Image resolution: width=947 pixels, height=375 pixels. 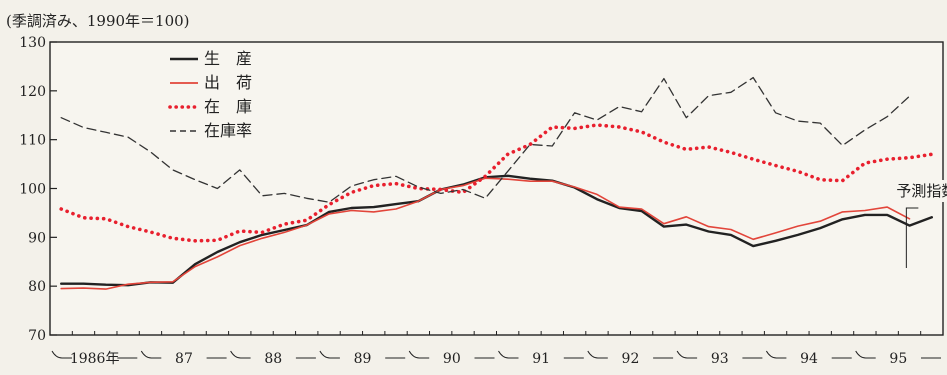 I want to click on legend-label-3: 在 庫, so click(x=228, y=106).